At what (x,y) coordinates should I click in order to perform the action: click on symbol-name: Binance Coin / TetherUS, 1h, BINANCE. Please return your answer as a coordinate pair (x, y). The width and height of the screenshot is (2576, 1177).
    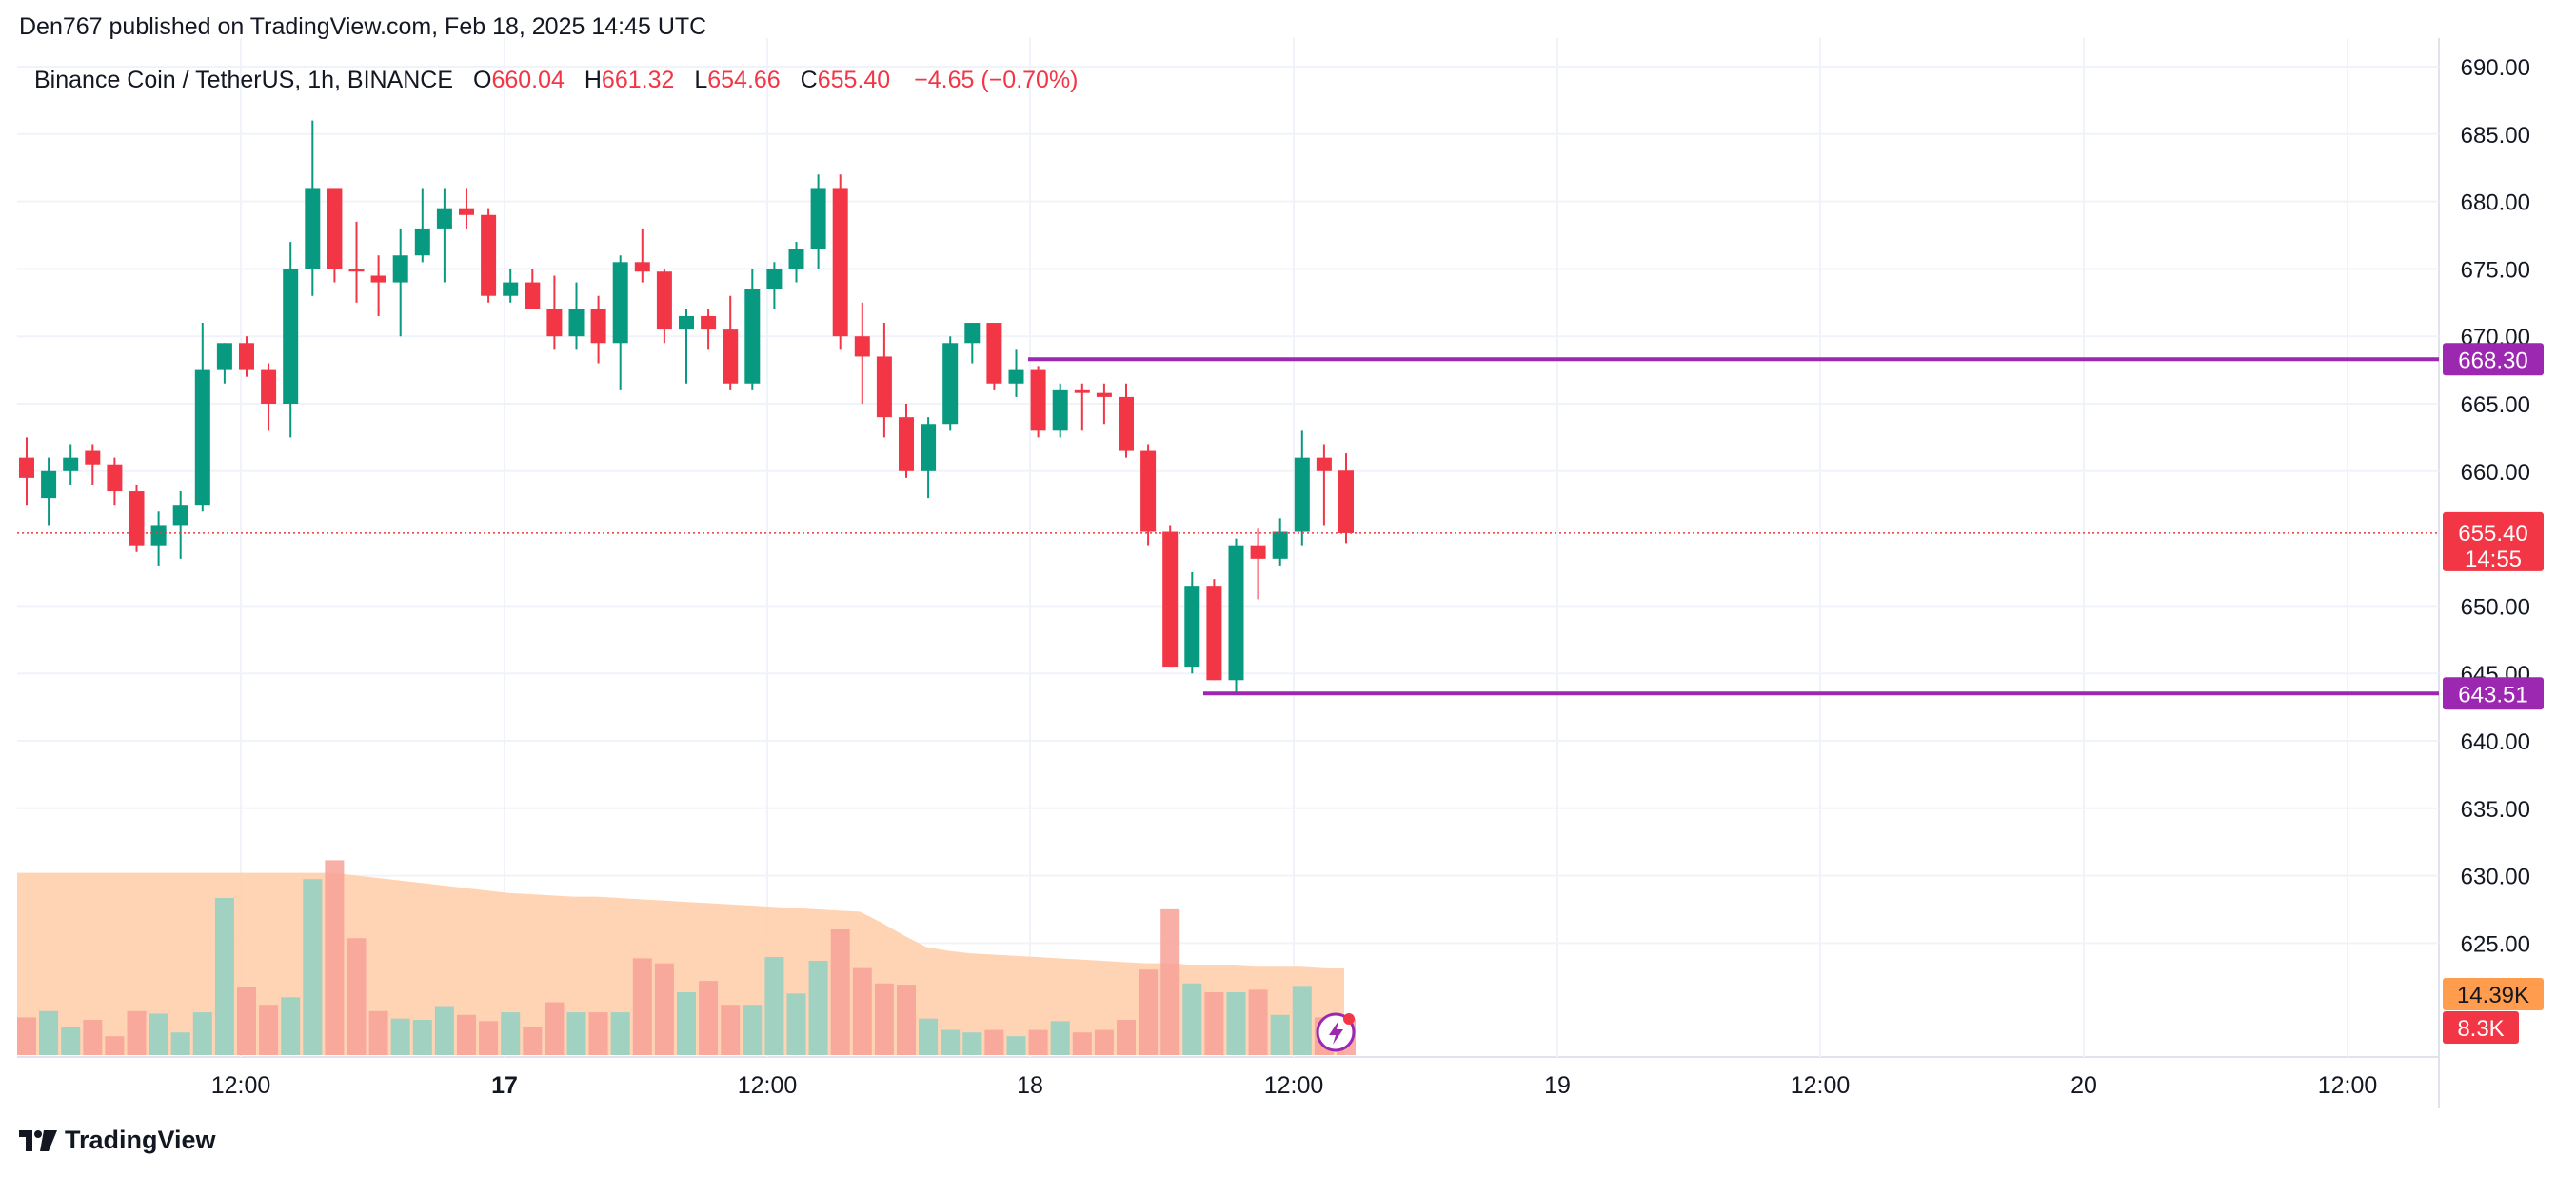
    Looking at the image, I should click on (244, 80).